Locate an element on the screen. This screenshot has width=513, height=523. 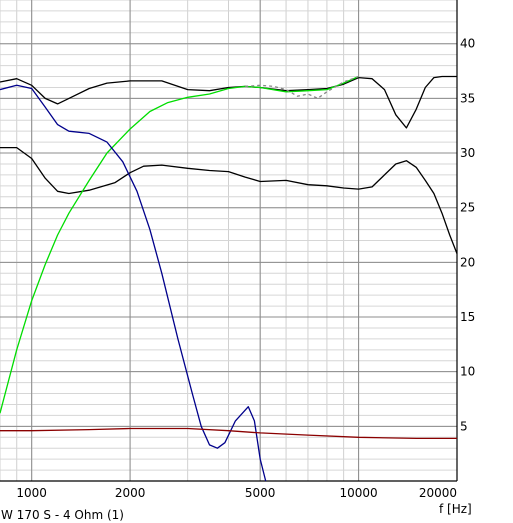
x-tick-label: 20000 is located at coordinates (438, 493).